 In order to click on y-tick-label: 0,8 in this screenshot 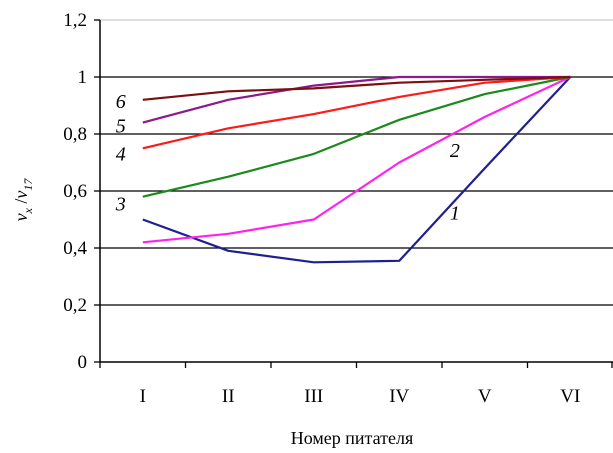, I will do `click(75, 134)`.